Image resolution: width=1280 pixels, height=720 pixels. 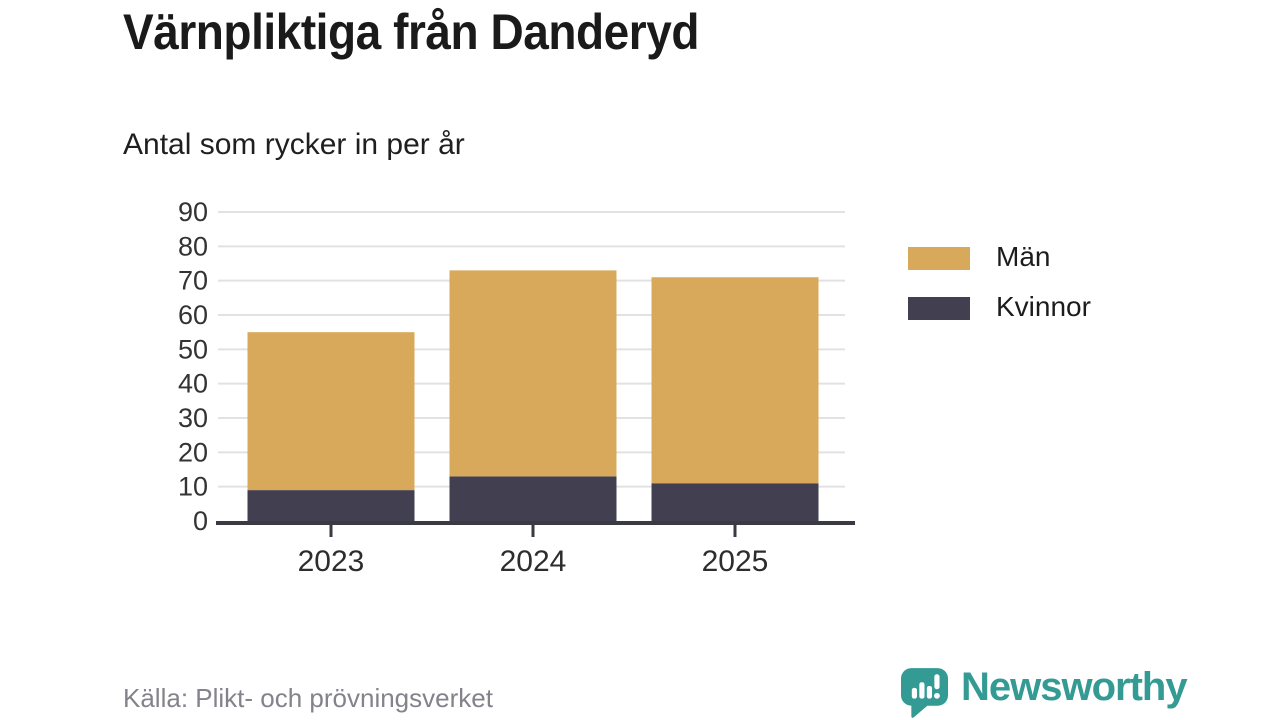 What do you see at coordinates (735, 561) in the screenshot?
I see `x-axis-tick-label: 2025` at bounding box center [735, 561].